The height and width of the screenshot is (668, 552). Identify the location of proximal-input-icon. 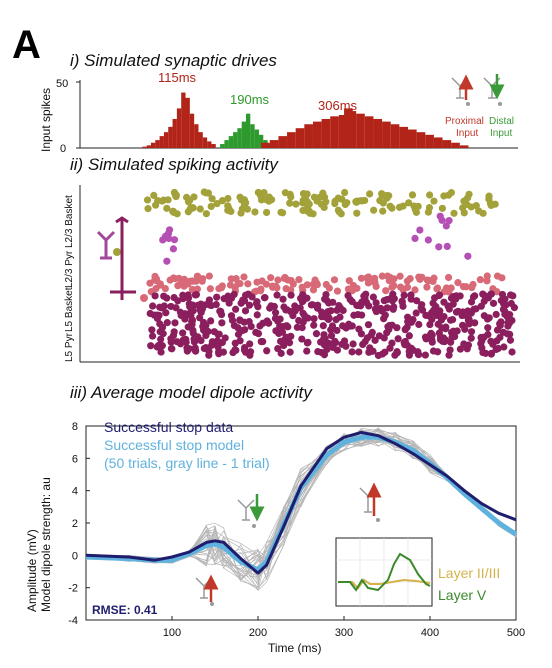
(462, 90).